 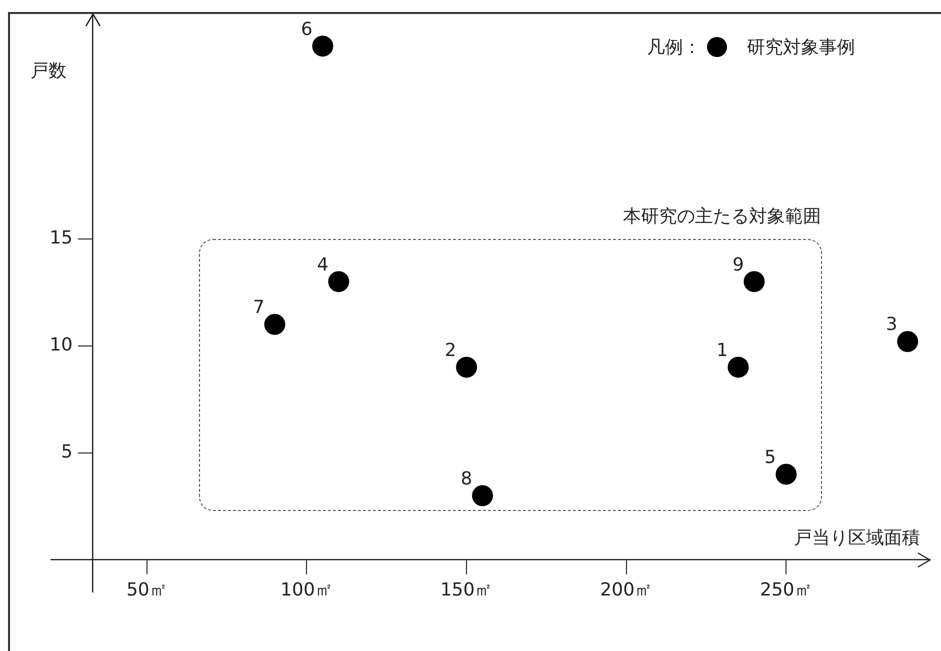 I want to click on annotation: 2, so click(x=450, y=350).